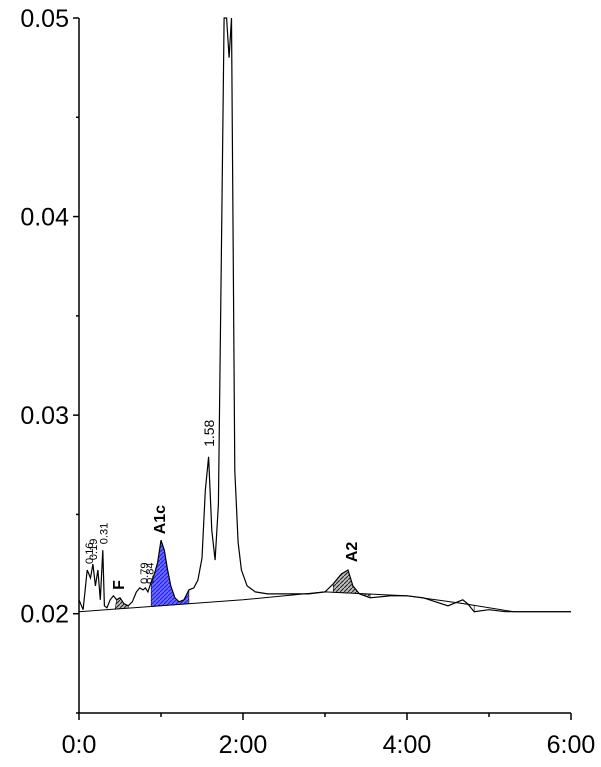 This screenshot has width=601, height=767. Describe the element at coordinates (44, 416) in the screenshot. I see `y-tick-label: 0.03` at that location.